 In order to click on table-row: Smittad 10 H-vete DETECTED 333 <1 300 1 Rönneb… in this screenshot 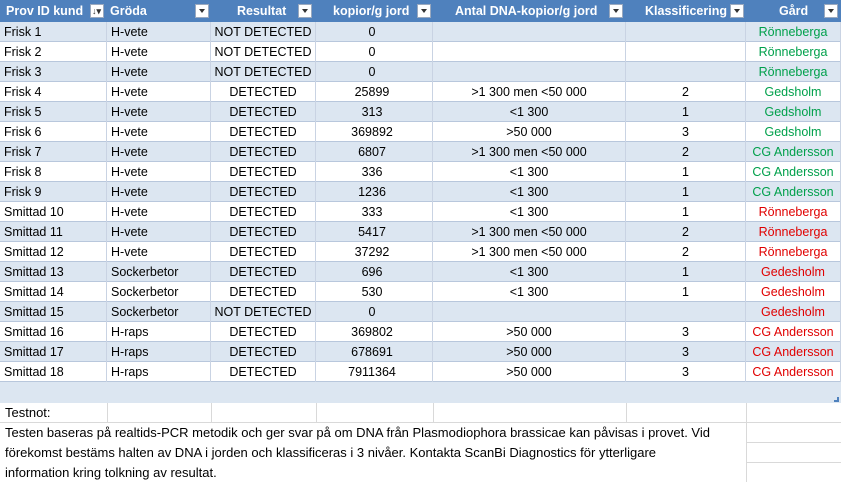, I will do `click(420, 212)`.